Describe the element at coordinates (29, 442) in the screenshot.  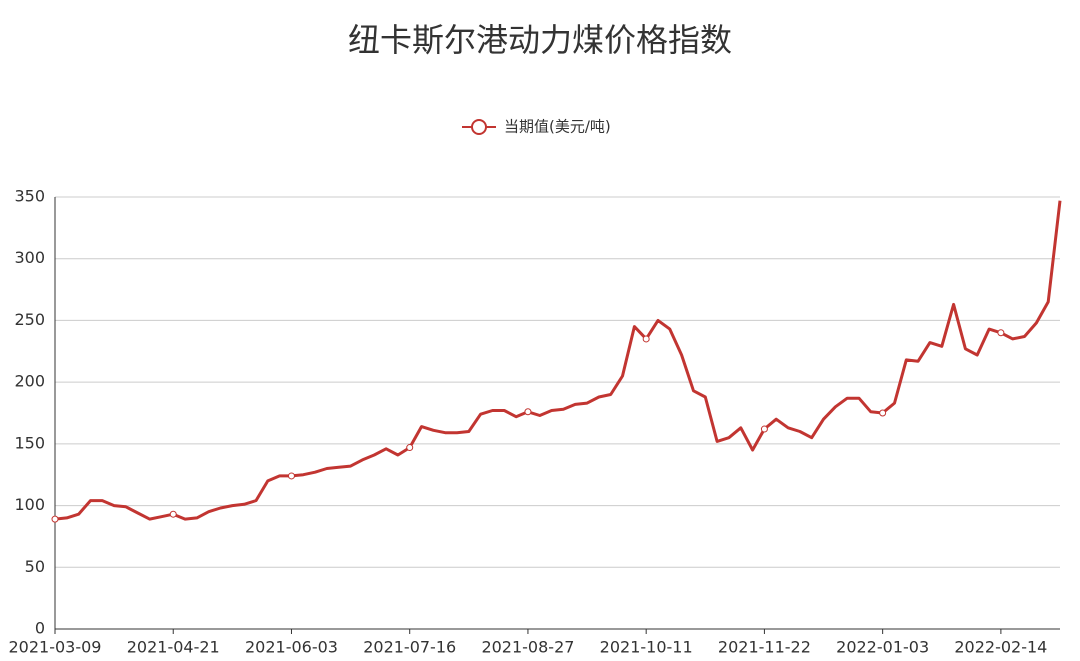
I see `y-tick-label: 150` at that location.